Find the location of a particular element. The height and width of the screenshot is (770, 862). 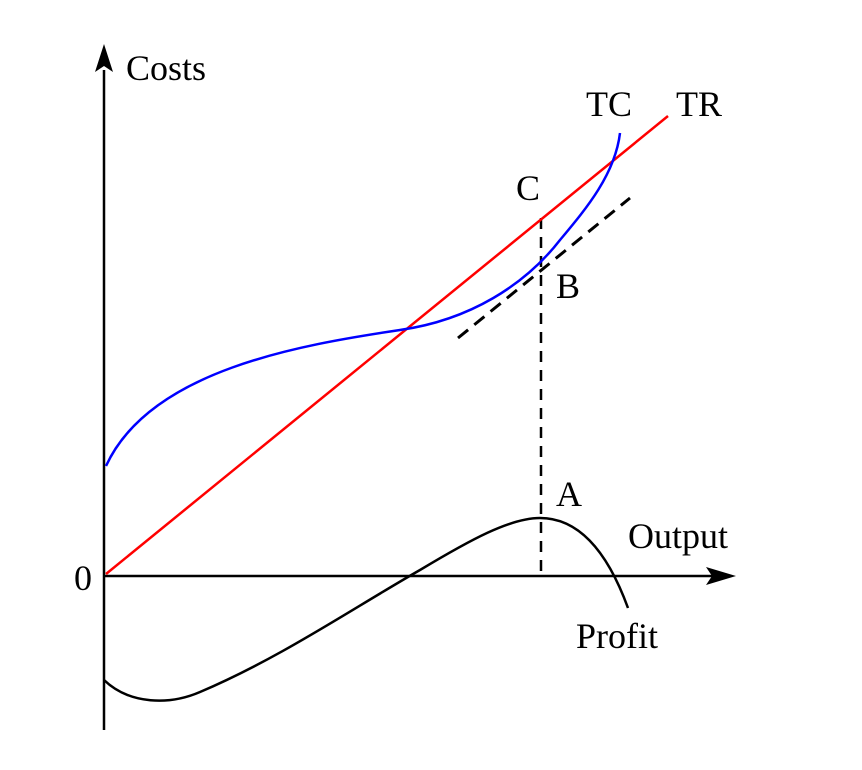

profit-curve is located at coordinates (366, 609).